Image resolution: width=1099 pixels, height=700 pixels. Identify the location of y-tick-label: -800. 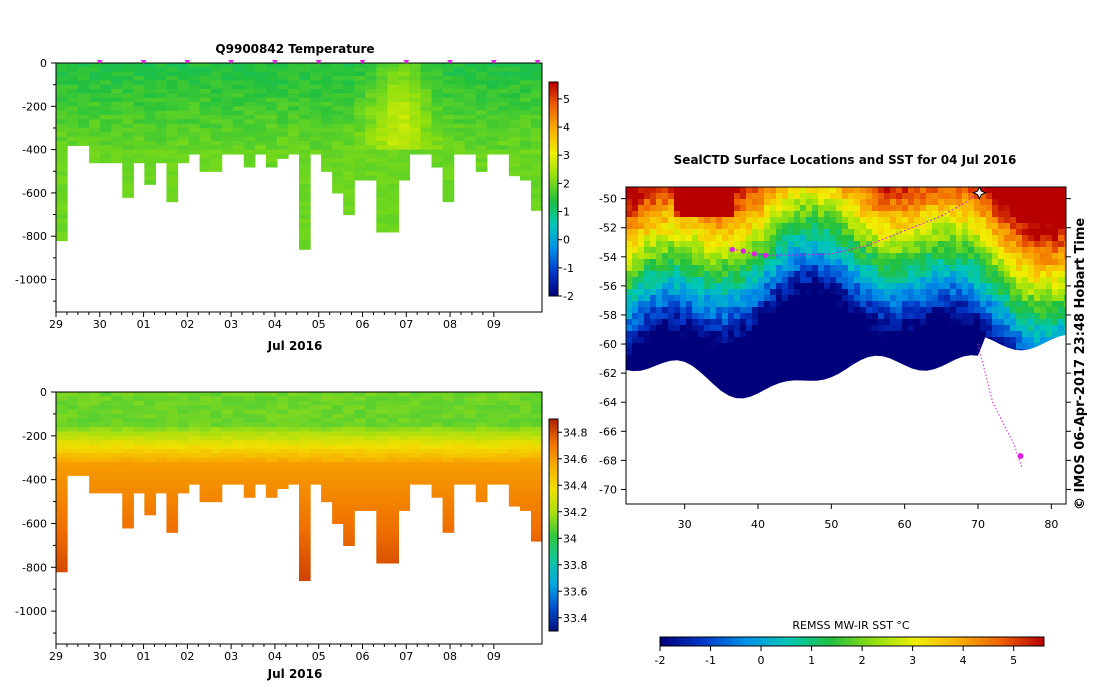
(34, 567).